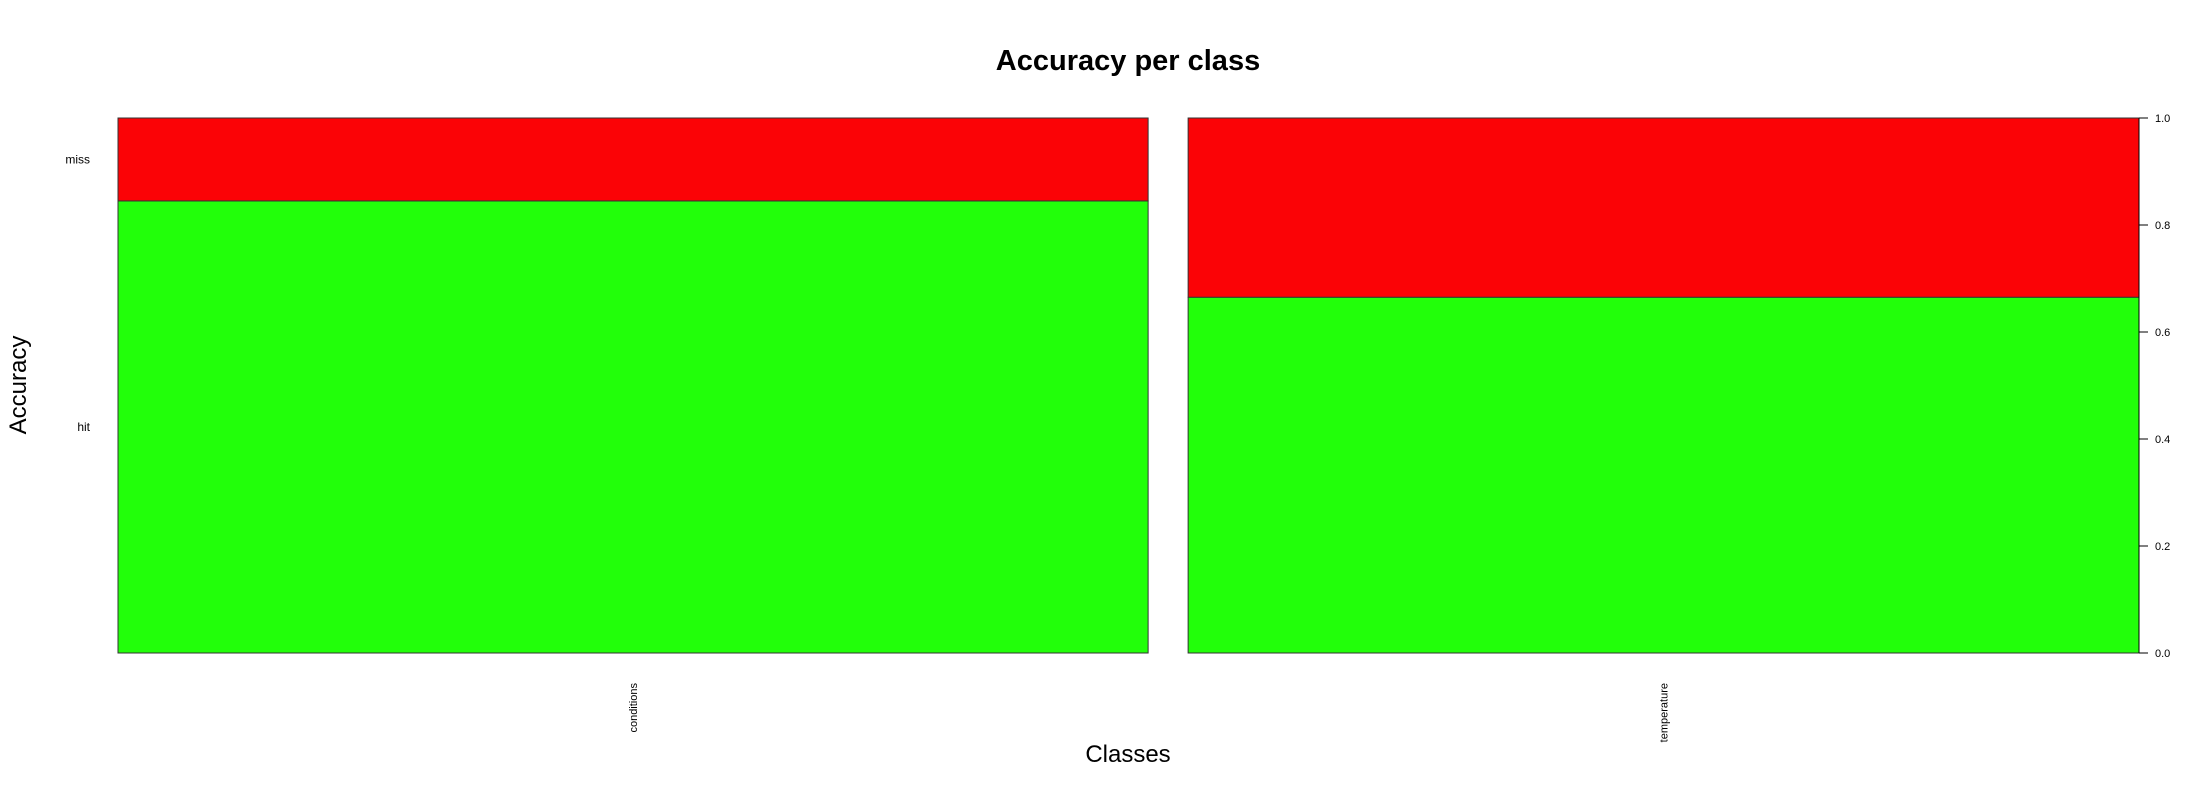  I want to click on chart-title: Accuracy per class, so click(1128, 61).